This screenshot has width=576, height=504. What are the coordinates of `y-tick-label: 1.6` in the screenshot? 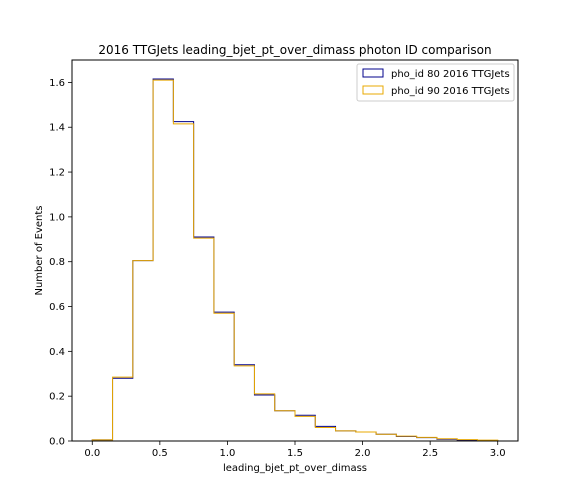 It's located at (57, 83).